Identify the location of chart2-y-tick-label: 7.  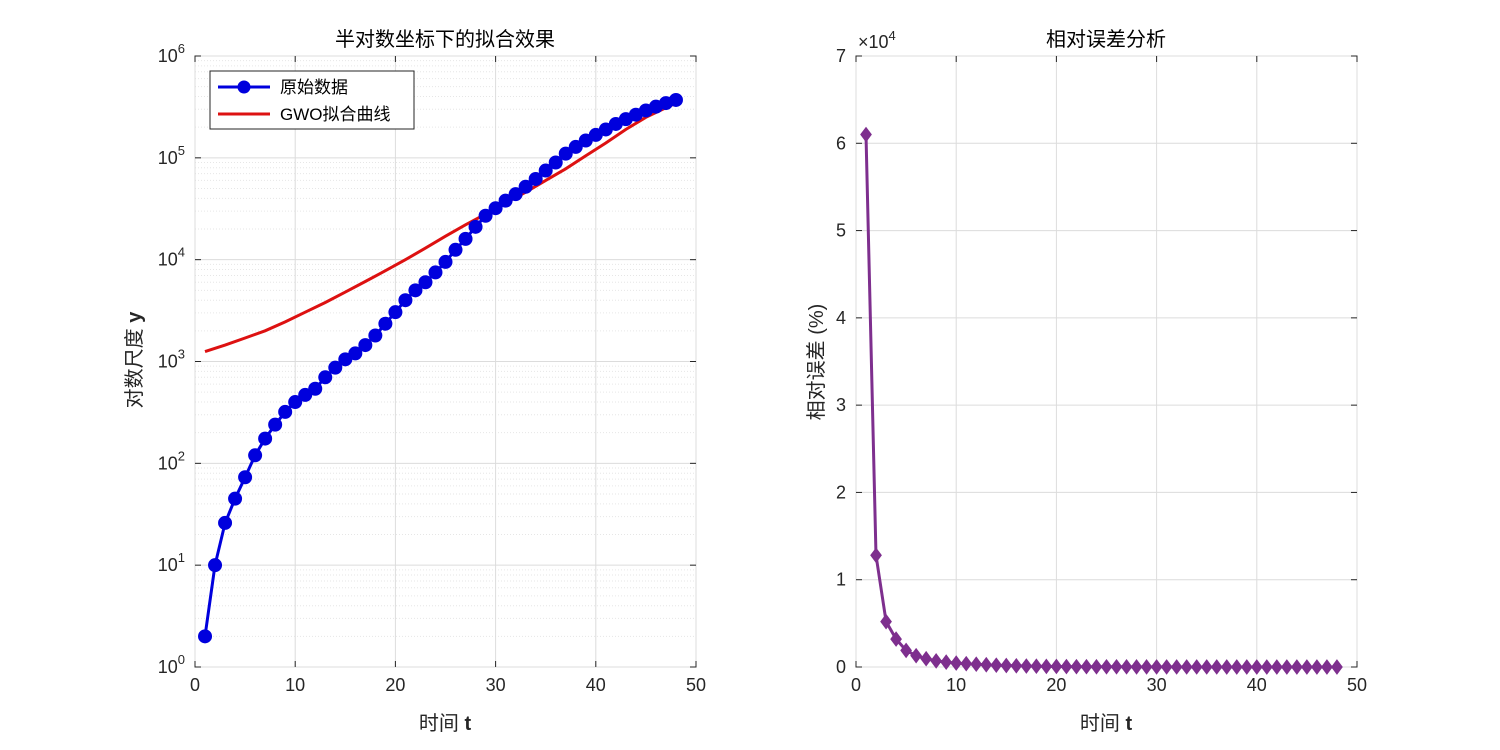
(841, 56).